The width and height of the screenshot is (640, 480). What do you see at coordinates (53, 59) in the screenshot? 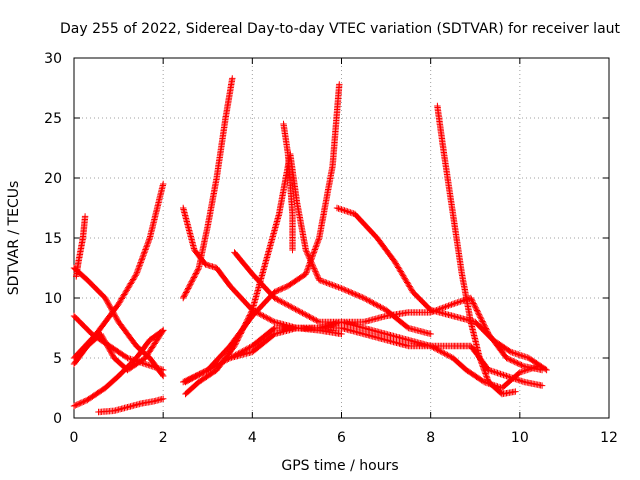
I see `y-tick-label: 30` at bounding box center [53, 59].